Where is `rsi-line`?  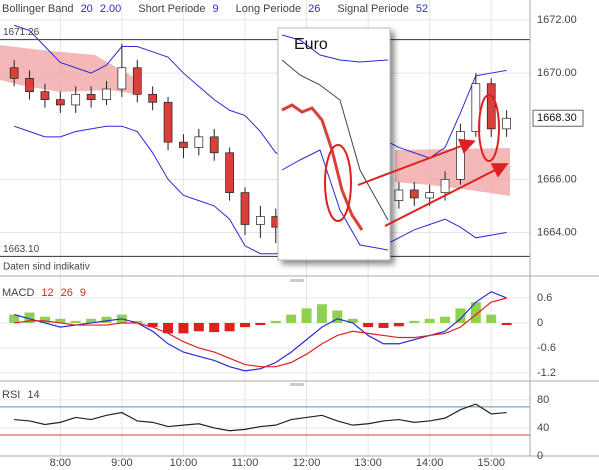 rsi-line is located at coordinates (260, 417).